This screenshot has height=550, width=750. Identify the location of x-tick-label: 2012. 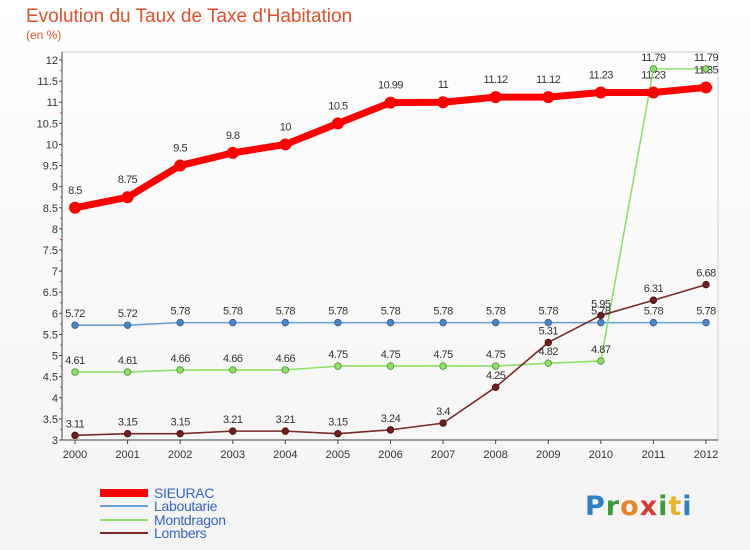
(706, 455).